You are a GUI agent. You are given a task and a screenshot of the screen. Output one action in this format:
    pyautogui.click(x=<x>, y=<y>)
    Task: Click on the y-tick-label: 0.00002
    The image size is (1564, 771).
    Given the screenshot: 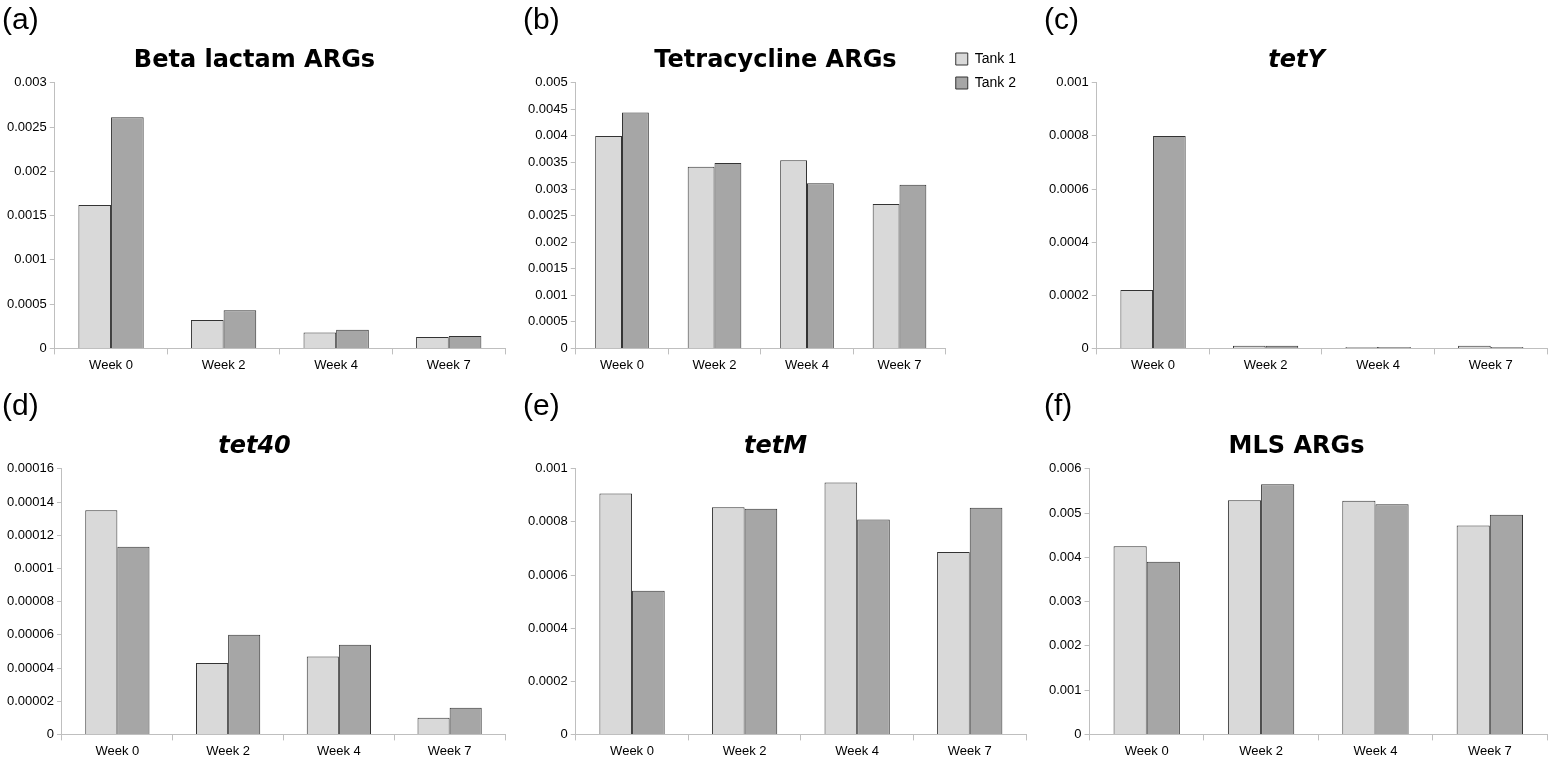 What is the action you would take?
    pyautogui.click(x=30, y=700)
    